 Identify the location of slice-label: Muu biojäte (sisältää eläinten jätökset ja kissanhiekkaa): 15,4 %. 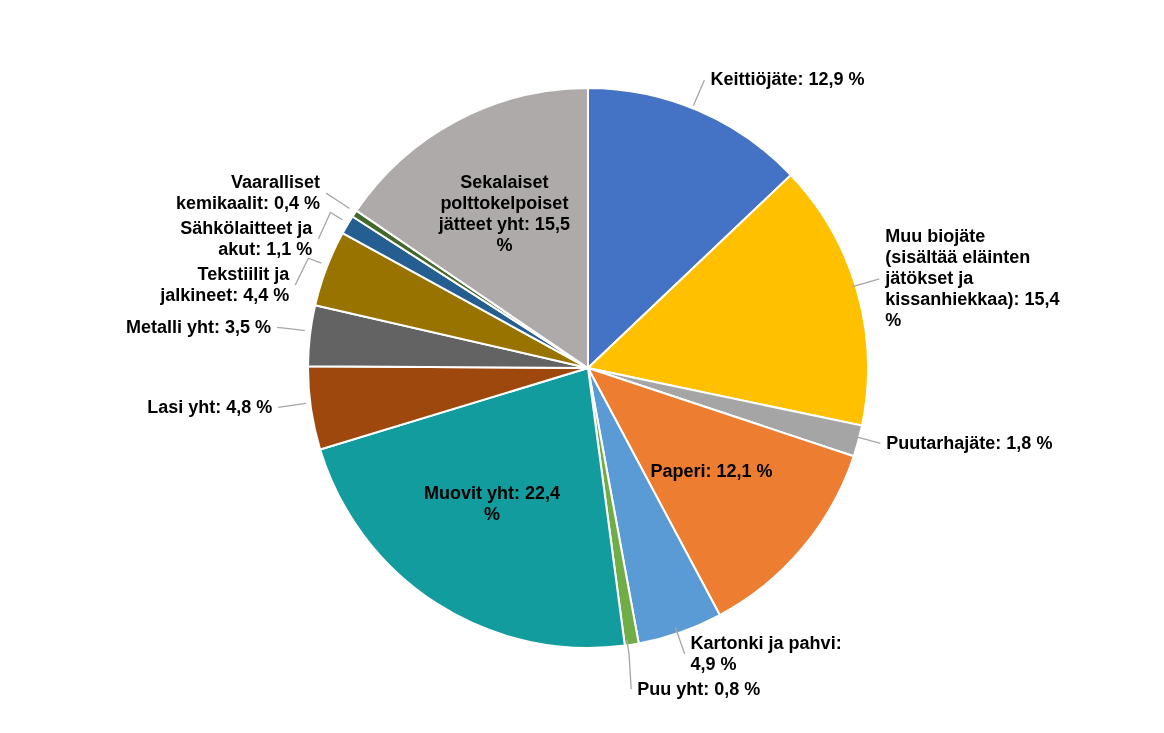
(972, 278).